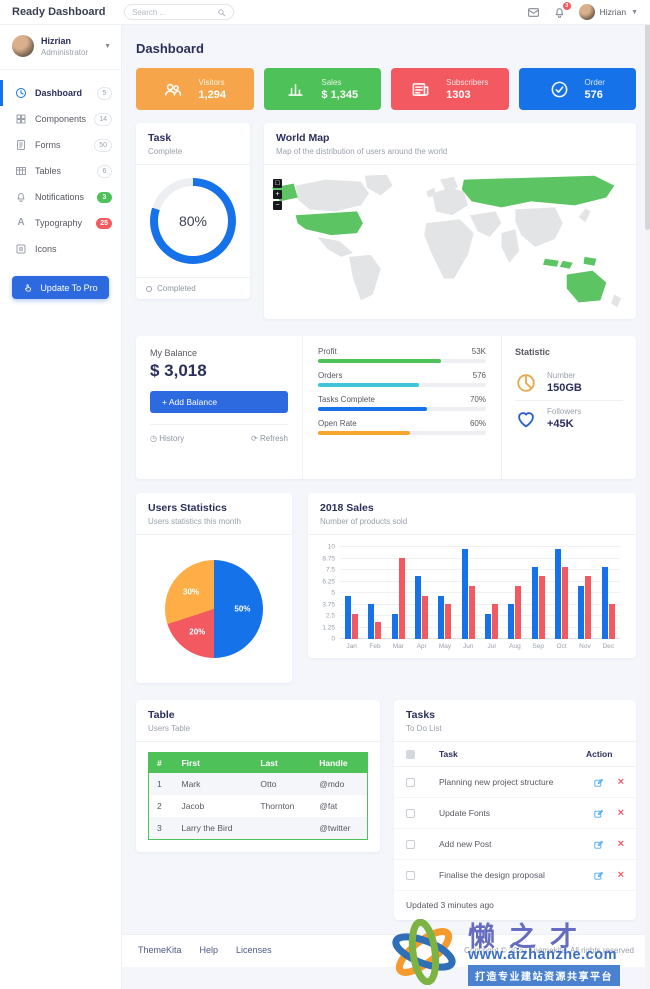 This screenshot has height=989, width=650. Describe the element at coordinates (375, 593) in the screenshot. I see `bar-group-feb` at that location.